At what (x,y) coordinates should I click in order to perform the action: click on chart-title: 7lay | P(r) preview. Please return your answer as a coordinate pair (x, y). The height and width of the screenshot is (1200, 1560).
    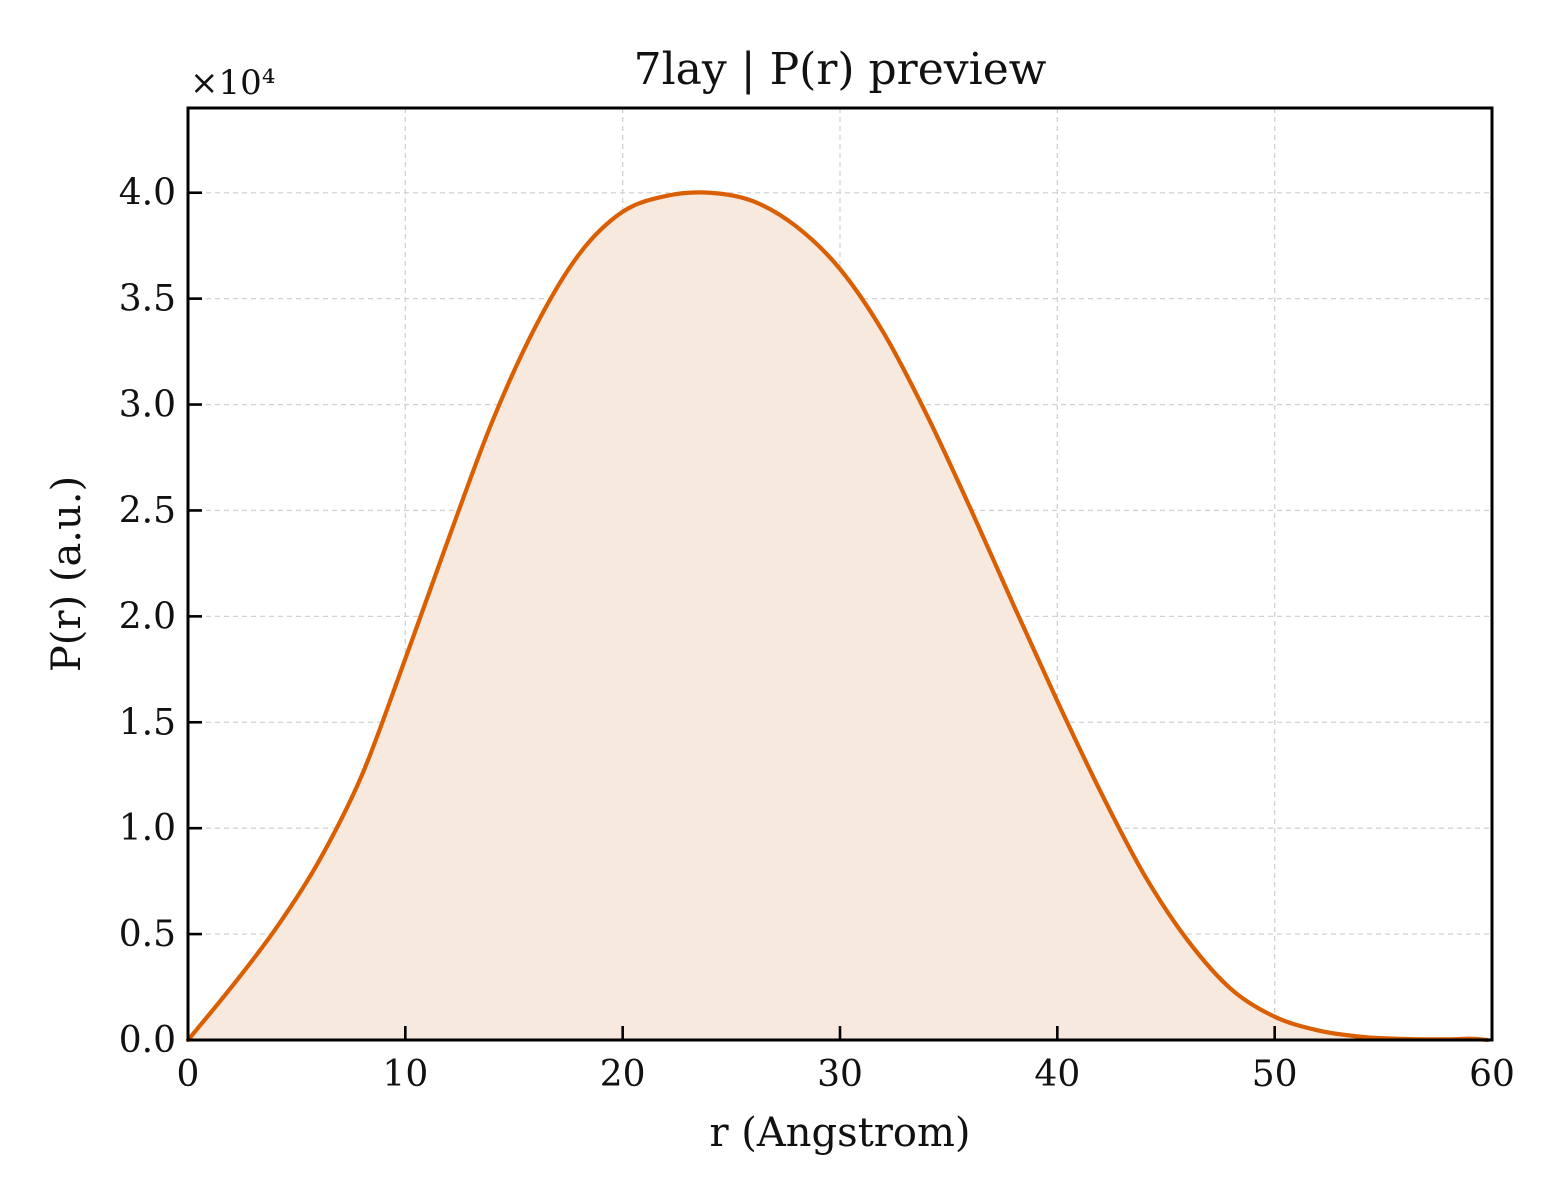
    Looking at the image, I should click on (840, 69).